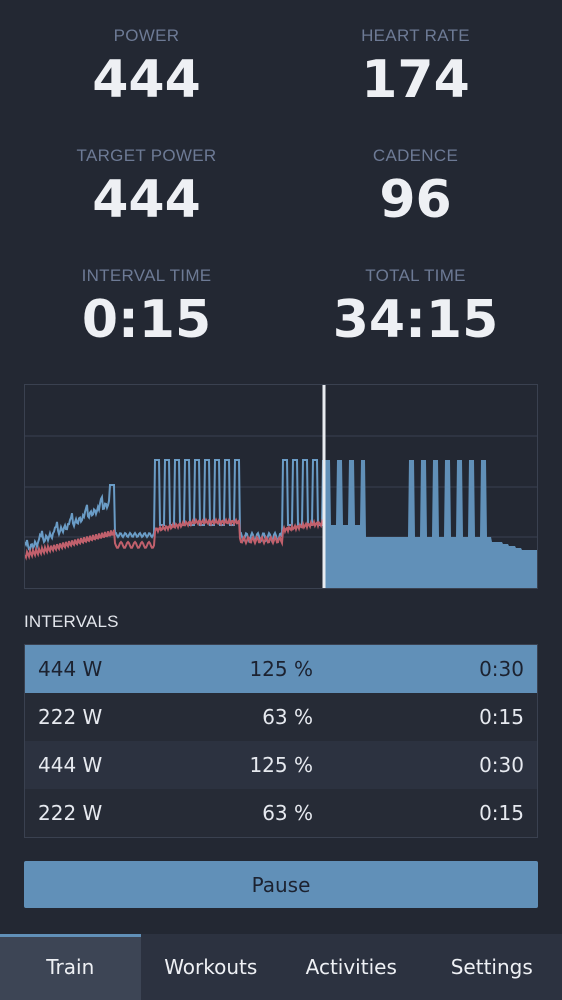 The height and width of the screenshot is (1000, 562). What do you see at coordinates (70, 967) in the screenshot?
I see `tab-train: Train` at bounding box center [70, 967].